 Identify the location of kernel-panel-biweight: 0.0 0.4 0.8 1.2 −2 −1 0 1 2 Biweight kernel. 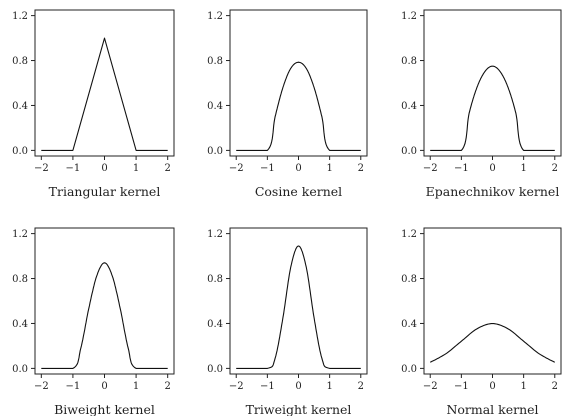
(93, 321).